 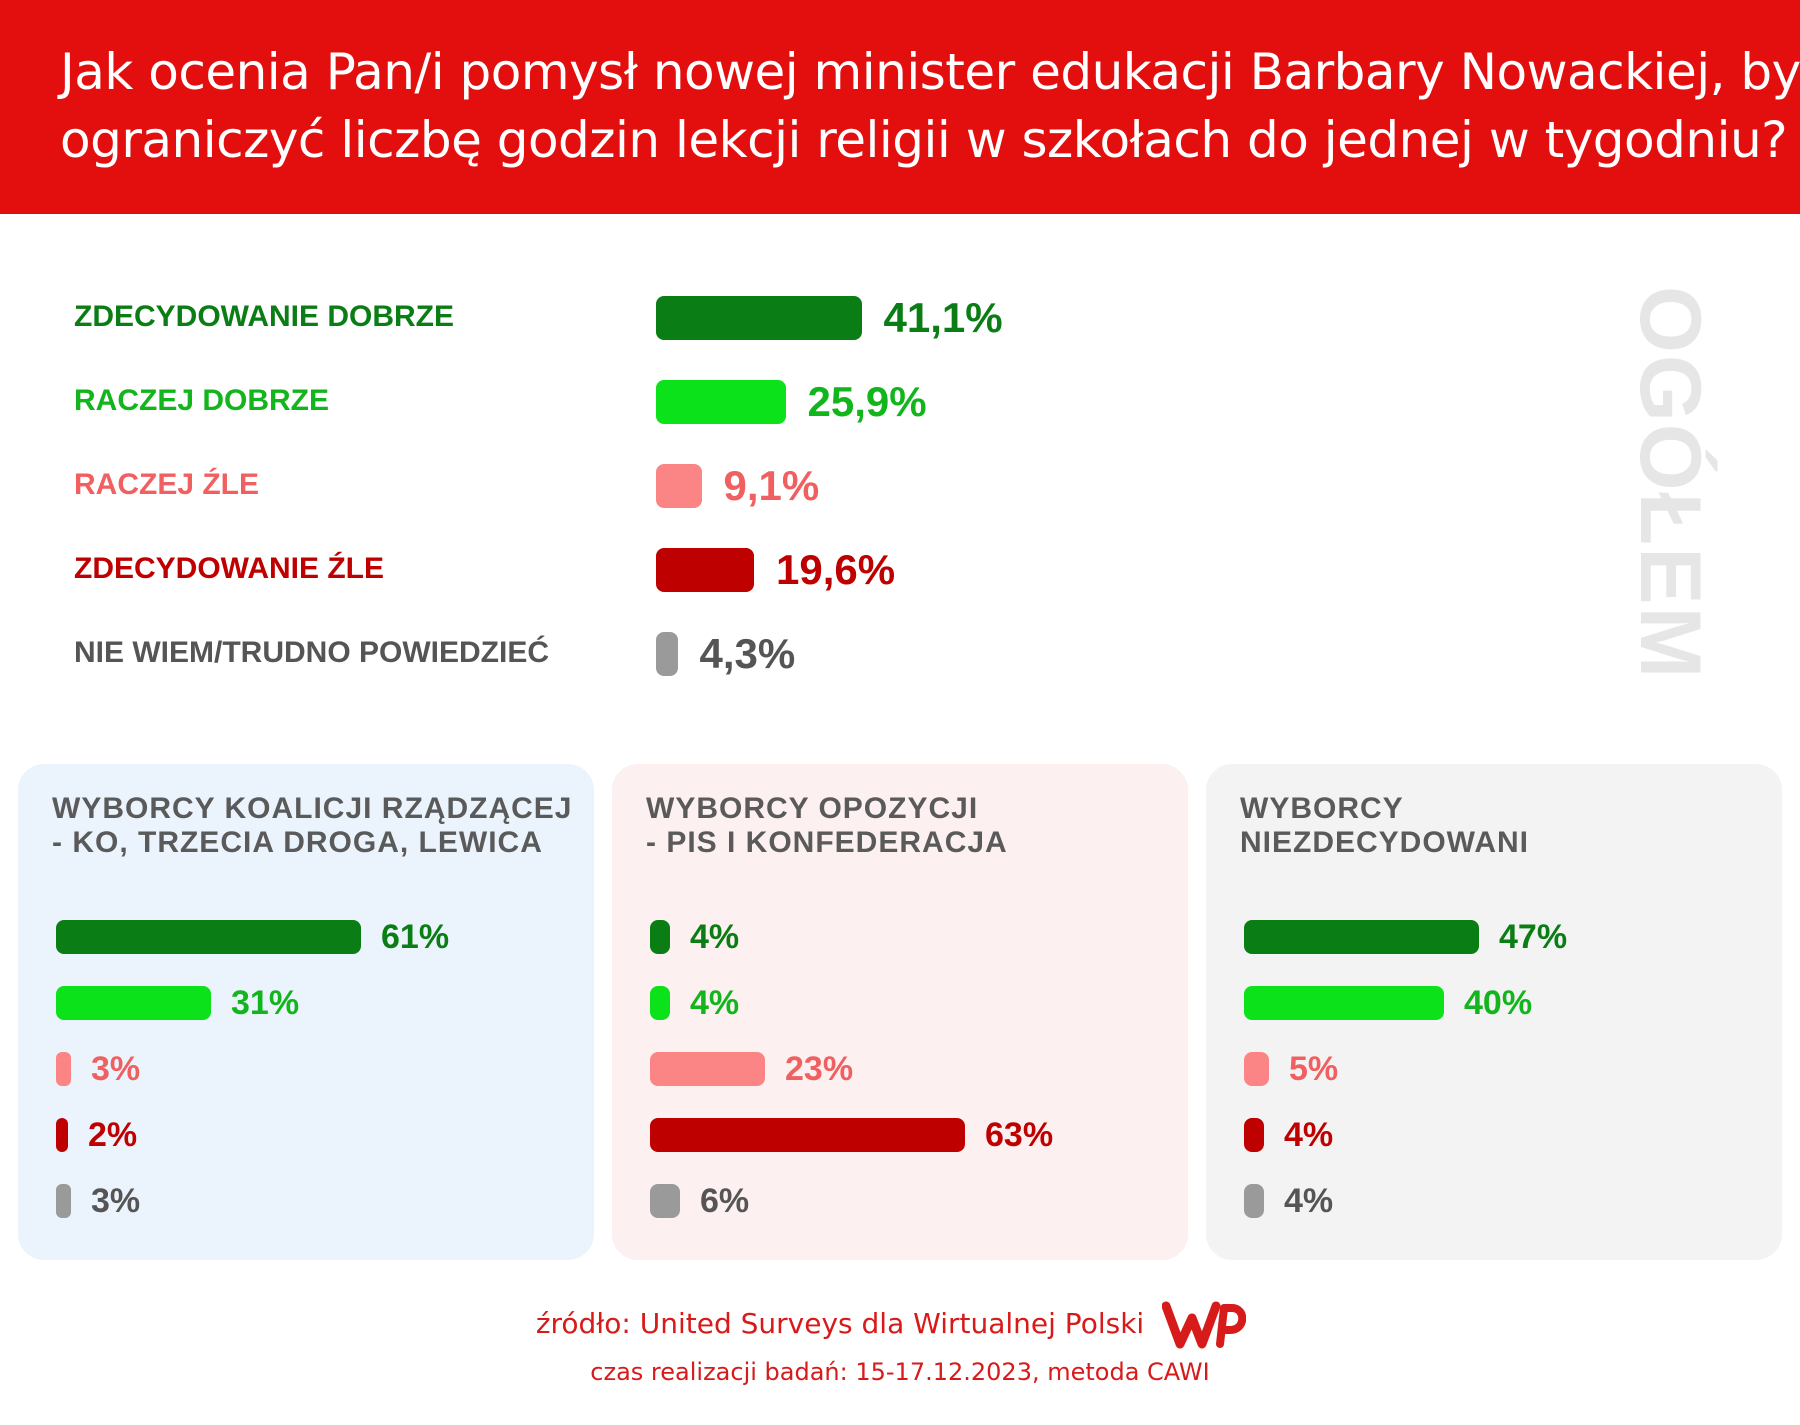 I want to click on category-label: ZDECYDOWANIE ŹLE, so click(x=229, y=568).